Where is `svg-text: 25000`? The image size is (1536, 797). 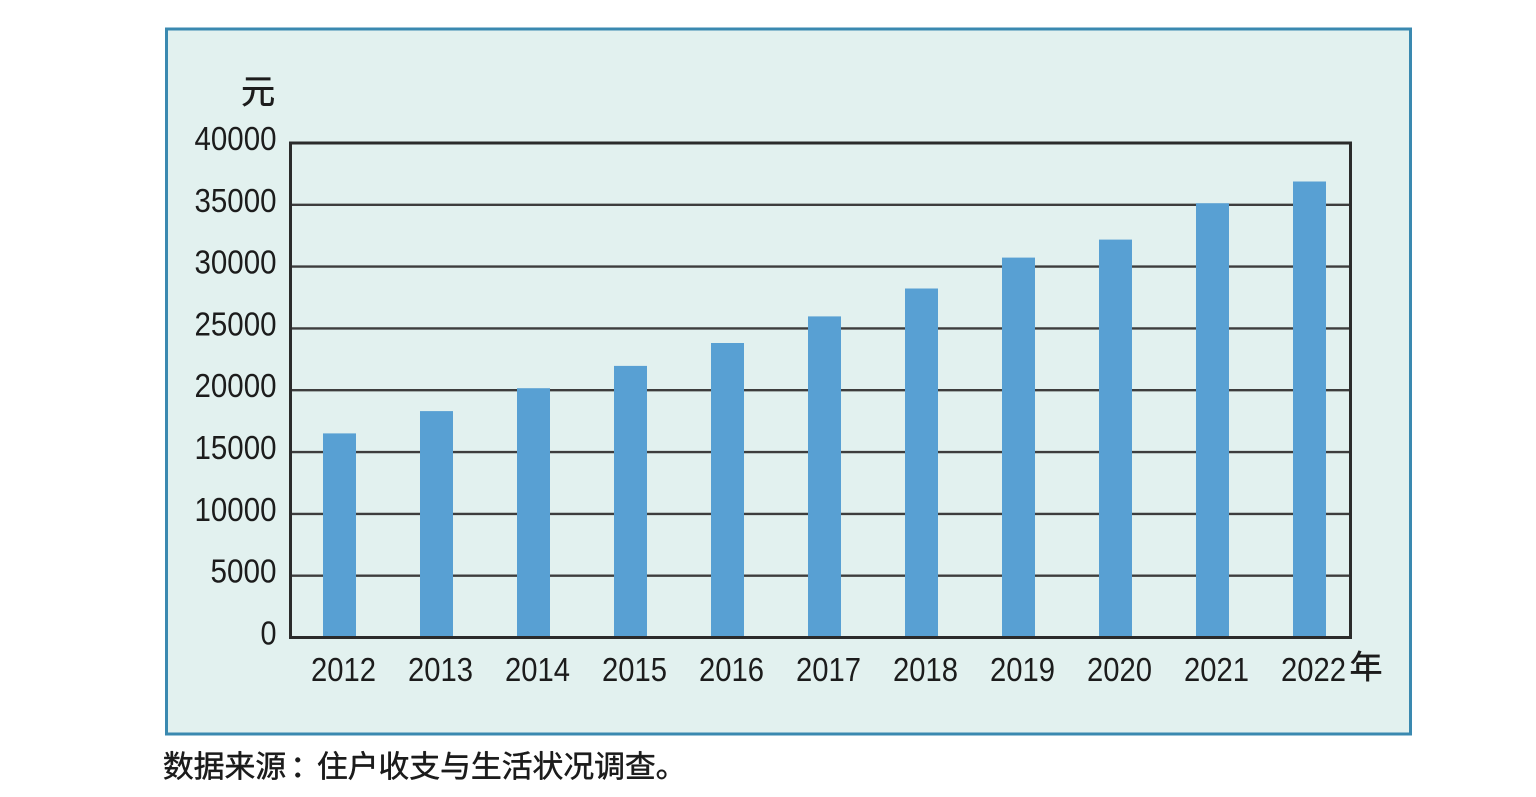
svg-text: 25000 is located at coordinates (236, 323).